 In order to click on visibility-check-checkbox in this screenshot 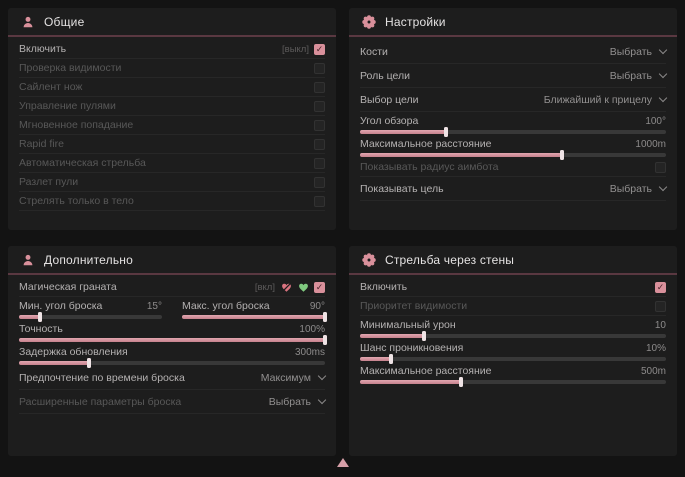, I will do `click(319, 68)`.